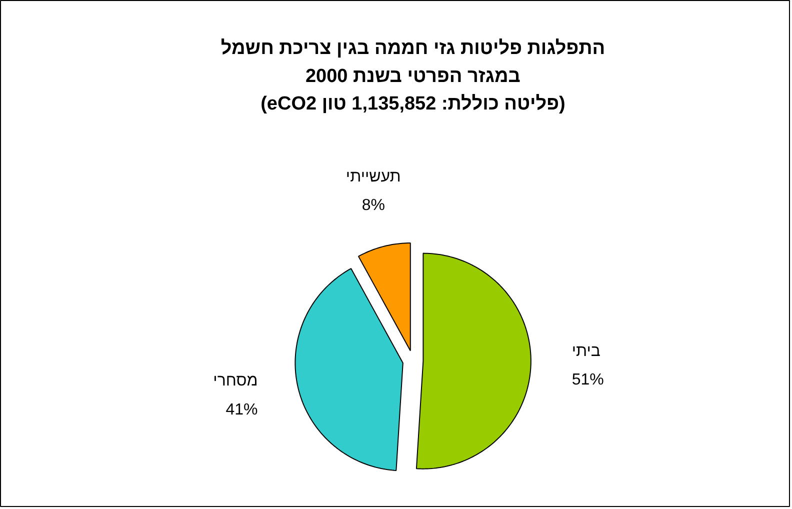  I want to click on slice-label: תעשייתי, so click(373, 177).